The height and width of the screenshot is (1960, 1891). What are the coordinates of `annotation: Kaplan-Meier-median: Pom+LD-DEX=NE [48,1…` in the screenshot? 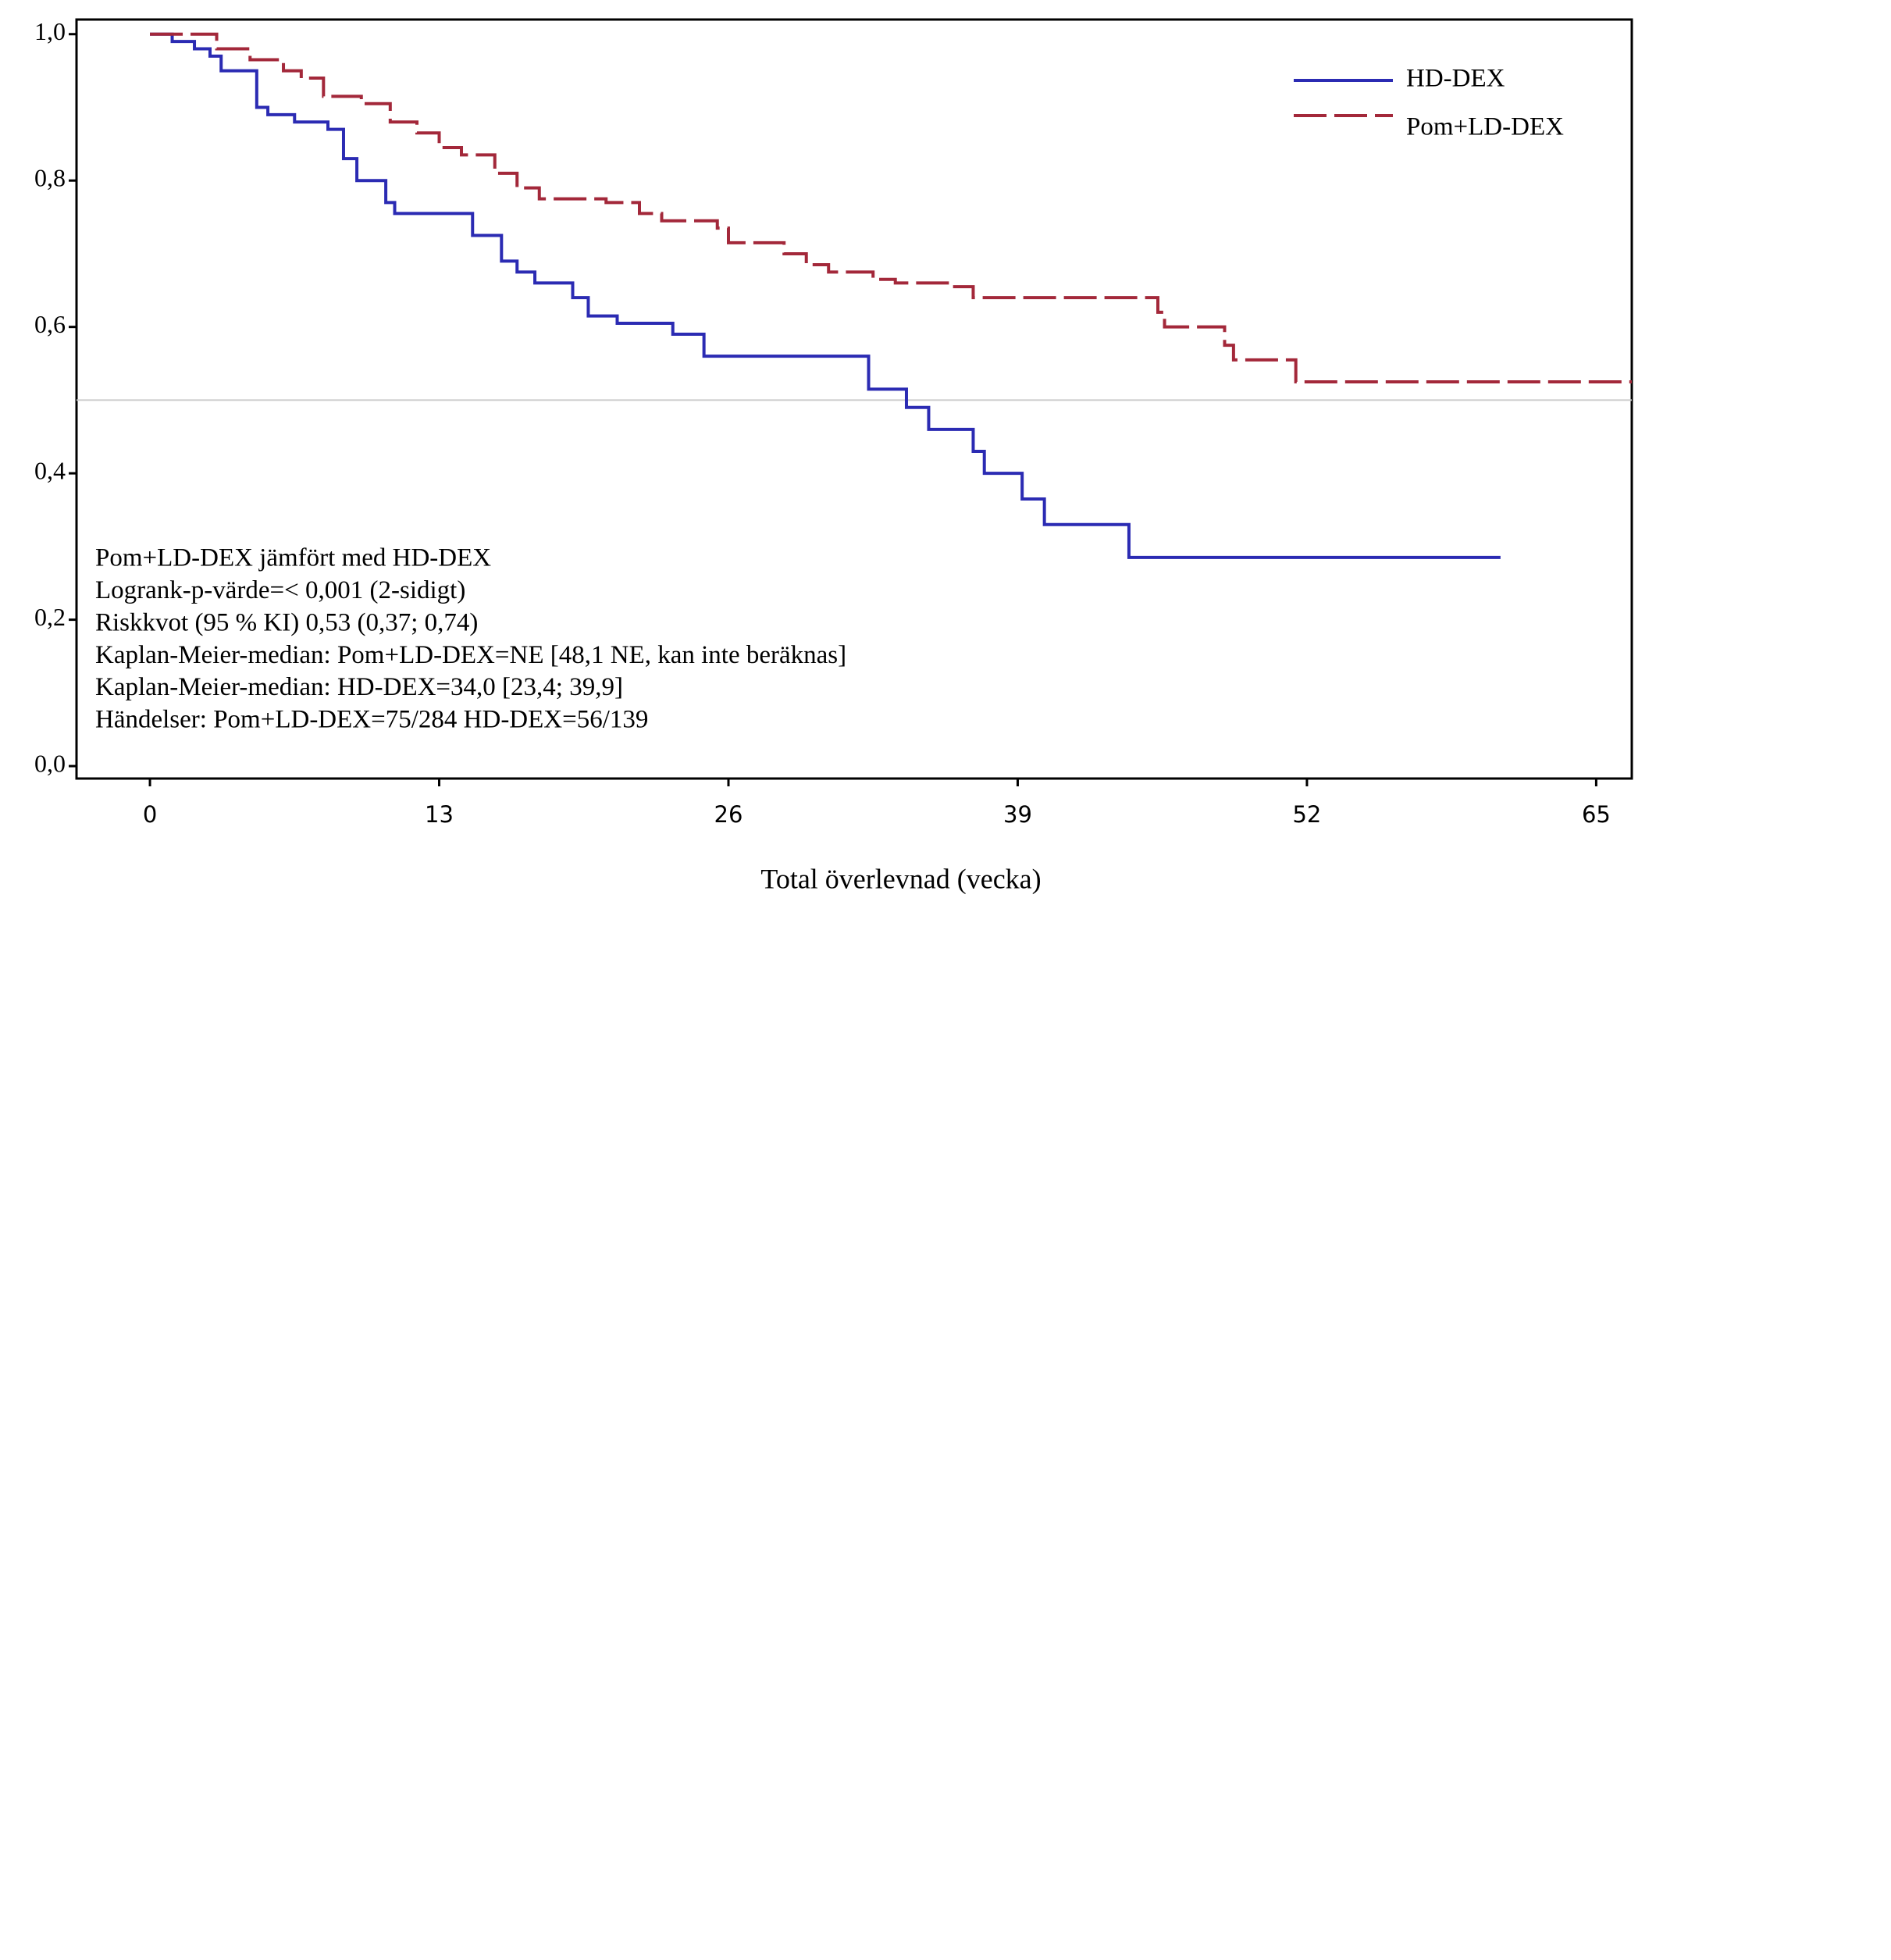 It's located at (470, 655).